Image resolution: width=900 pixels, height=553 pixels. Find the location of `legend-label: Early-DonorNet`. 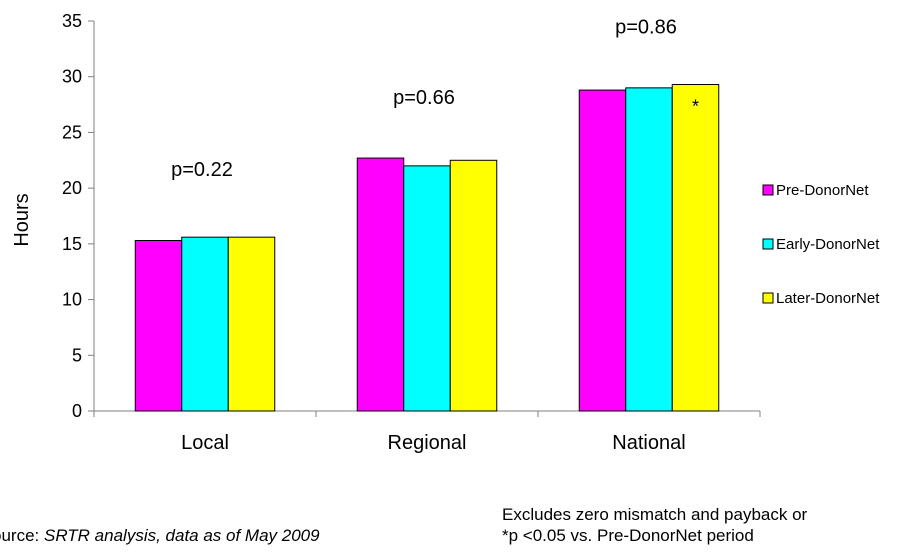

legend-label: Early-DonorNet is located at coordinates (828, 244).